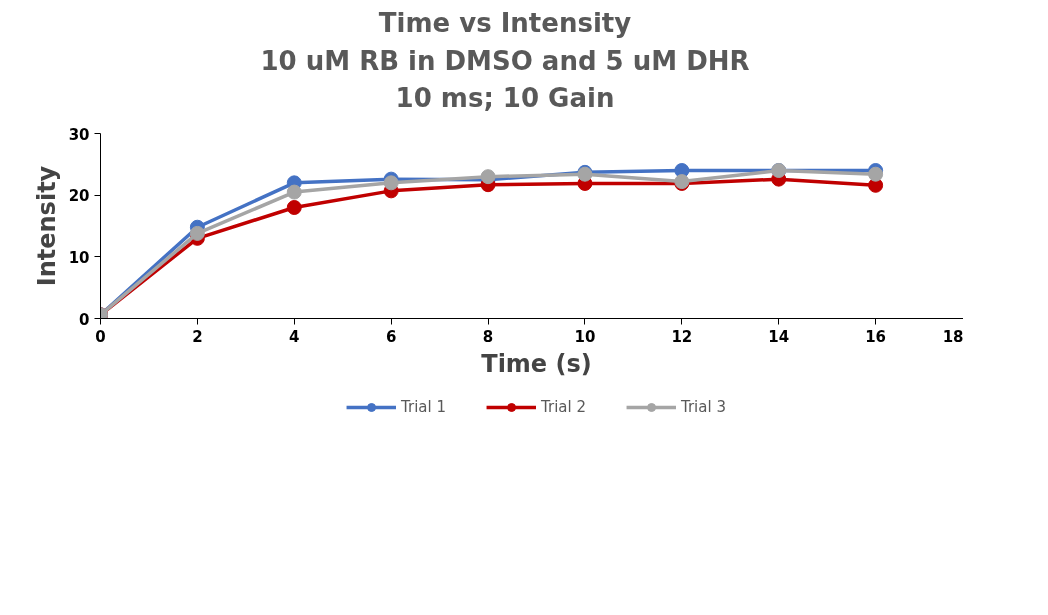  I want to click on y-tick-label: 30, so click(79, 134).